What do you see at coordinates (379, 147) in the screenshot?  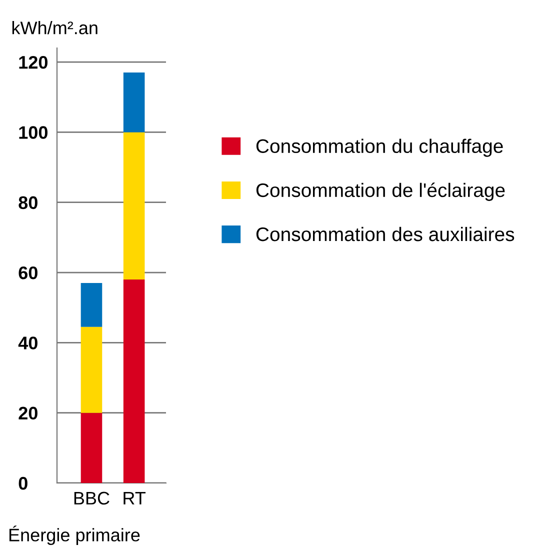 I see `legend-label: Consommation du chauffage` at bounding box center [379, 147].